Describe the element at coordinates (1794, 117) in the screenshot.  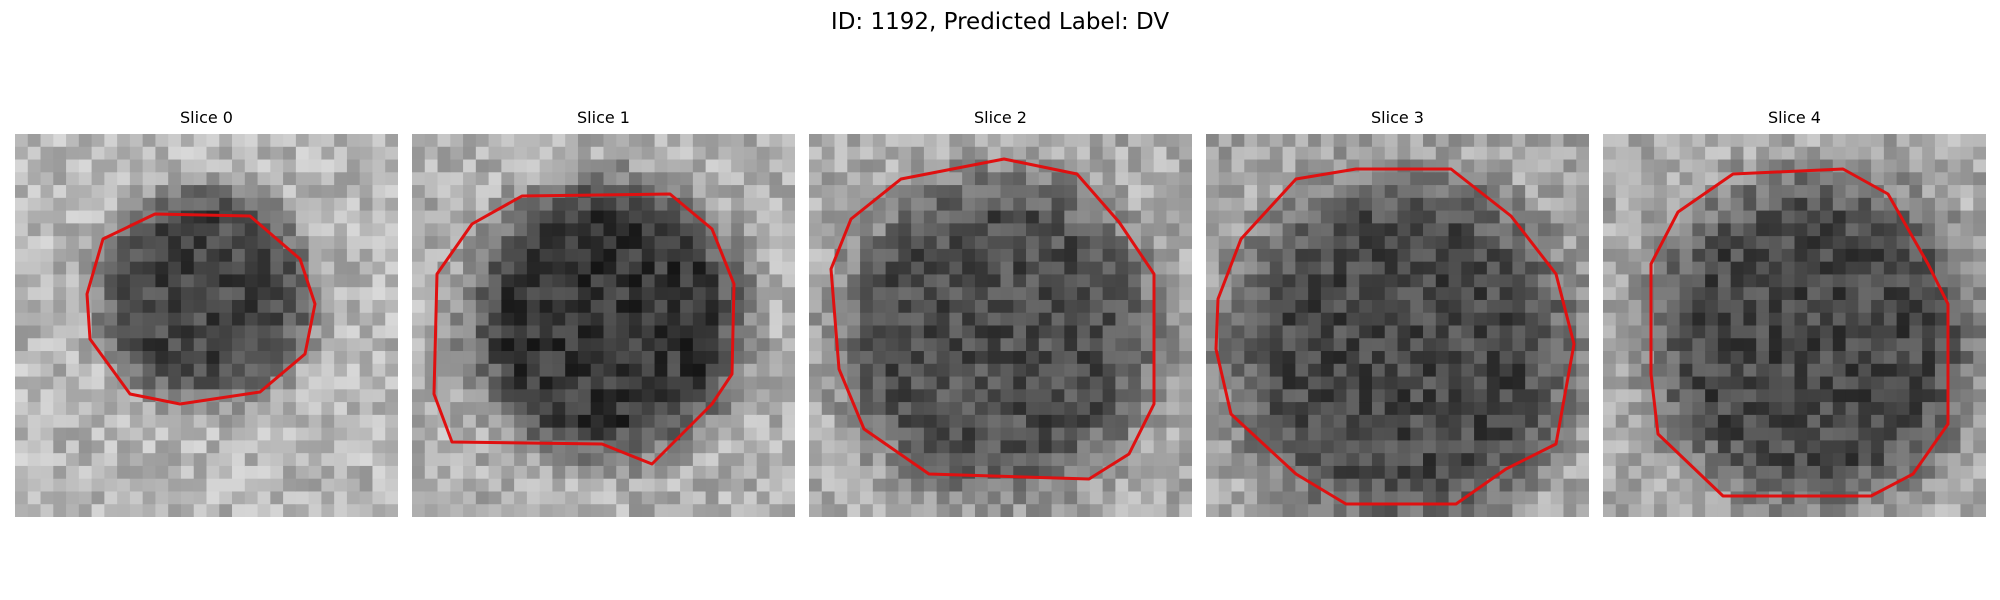
I see `slice-title-4: Slice 4` at that location.